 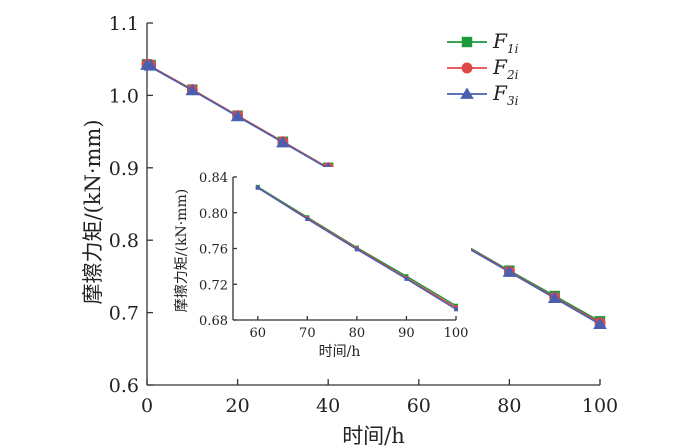 I want to click on inset-y-tick-label: 0.72, so click(x=213, y=285).